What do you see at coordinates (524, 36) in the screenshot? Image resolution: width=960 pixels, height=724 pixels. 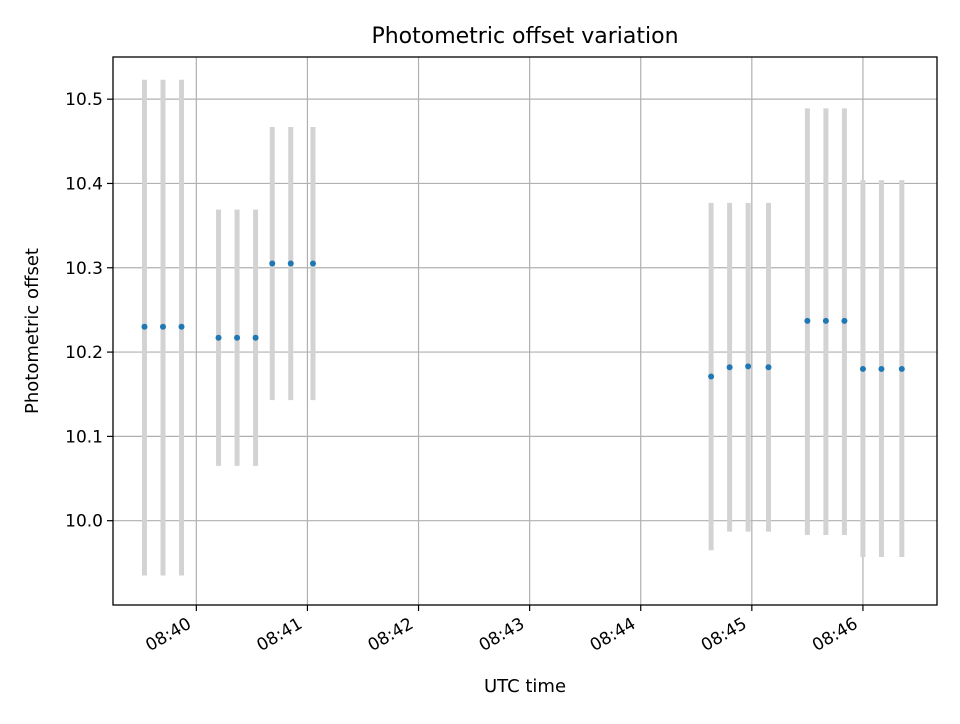 I see `chart-title: Photometric offset variation` at bounding box center [524, 36].